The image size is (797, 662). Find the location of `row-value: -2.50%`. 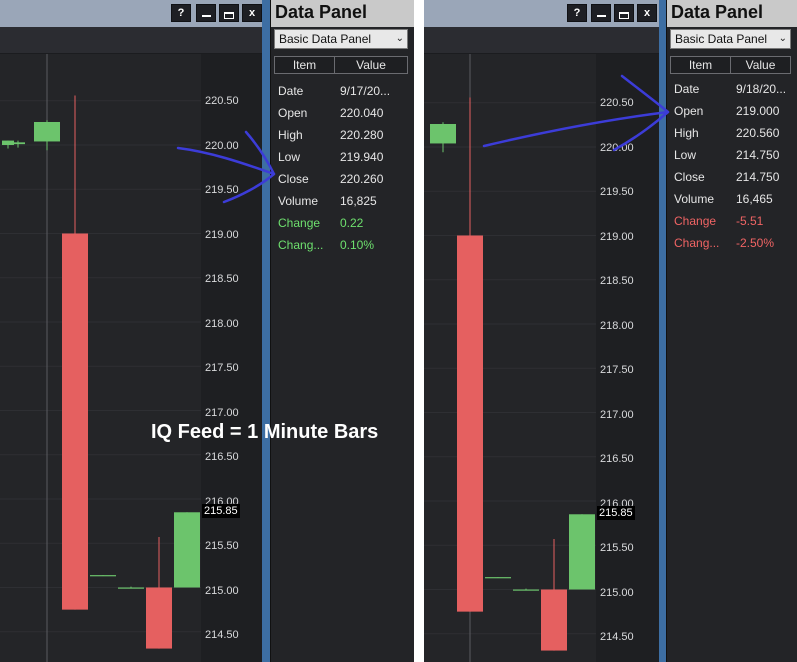

row-value: -2.50% is located at coordinates (755, 243).